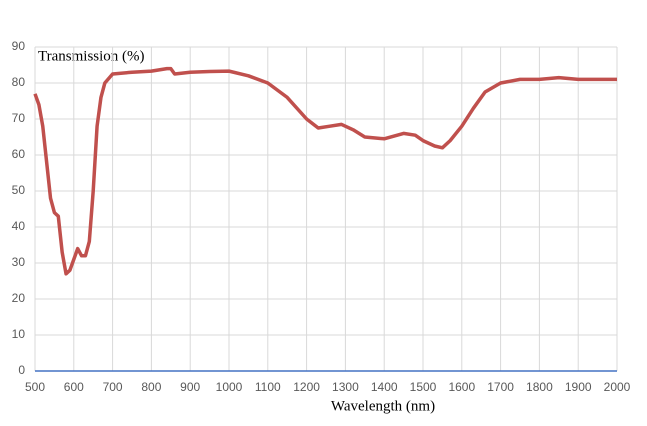  I want to click on x-axis-label: Wavelength (nm), so click(383, 406).